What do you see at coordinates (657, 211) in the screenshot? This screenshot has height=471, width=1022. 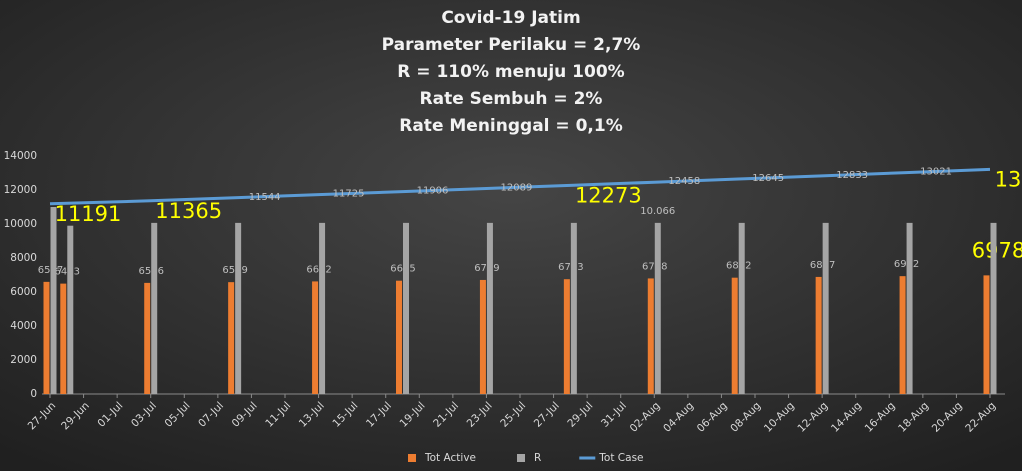 I see `data-label: 10.066` at bounding box center [657, 211].